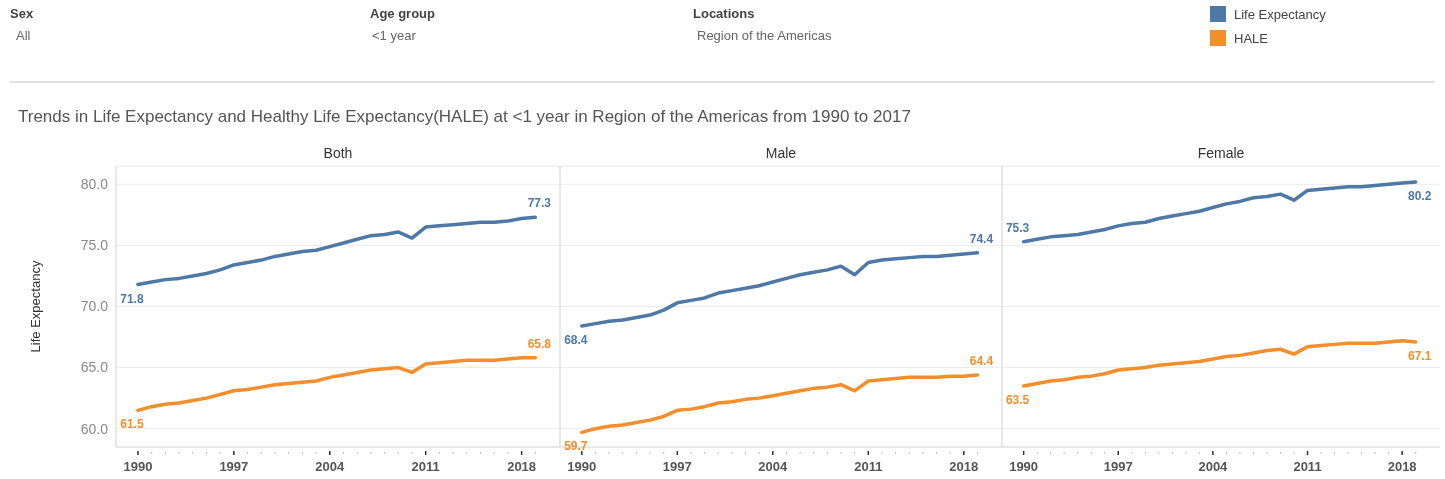 Image resolution: width=1445 pixels, height=479 pixels. Describe the element at coordinates (132, 298) in the screenshot. I see `data-label: 71.8` at that location.